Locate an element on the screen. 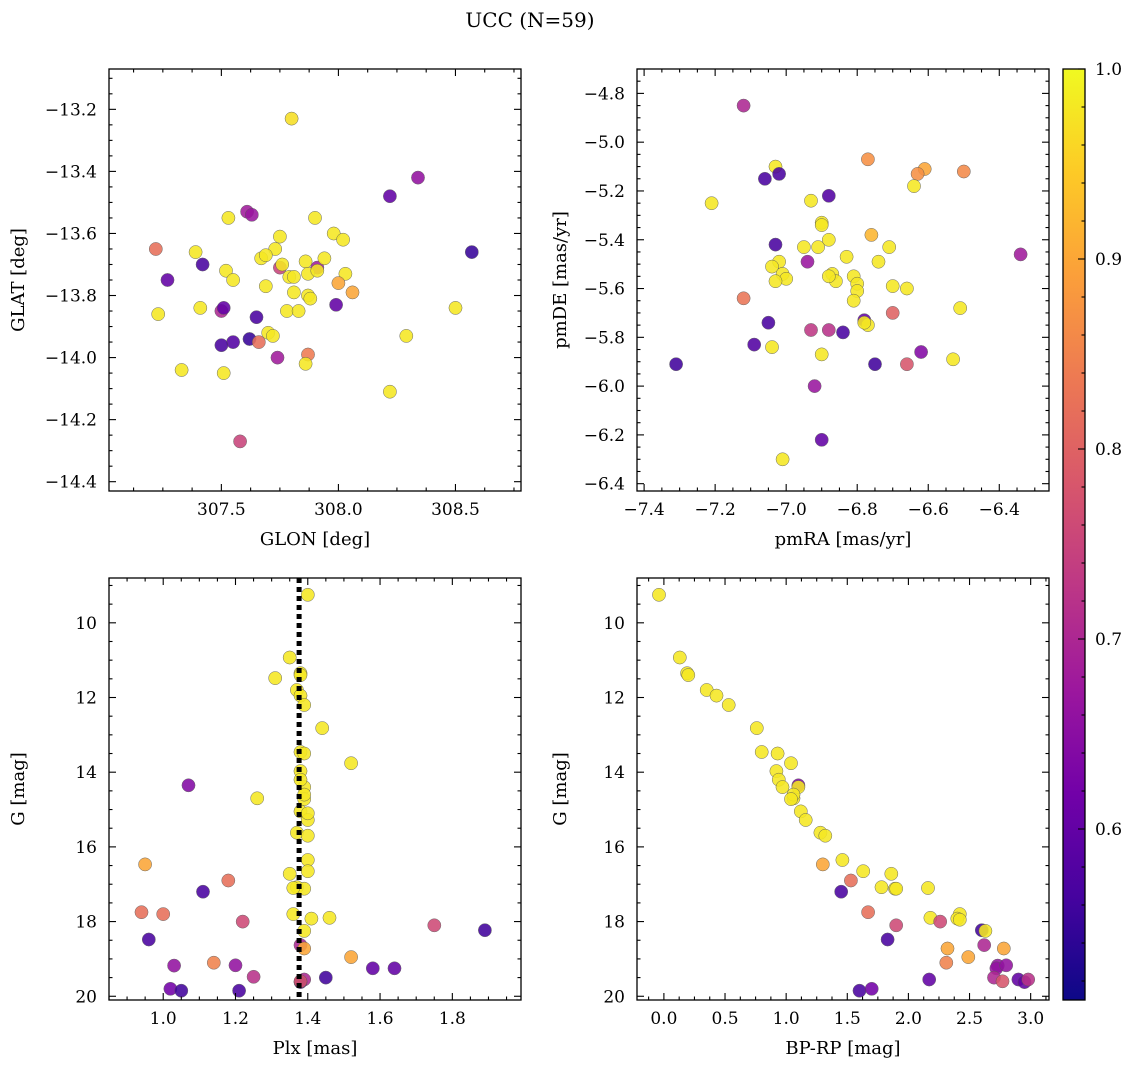 The width and height of the screenshot is (1136, 1068). y-tick-label: −13.2 is located at coordinates (71, 110).